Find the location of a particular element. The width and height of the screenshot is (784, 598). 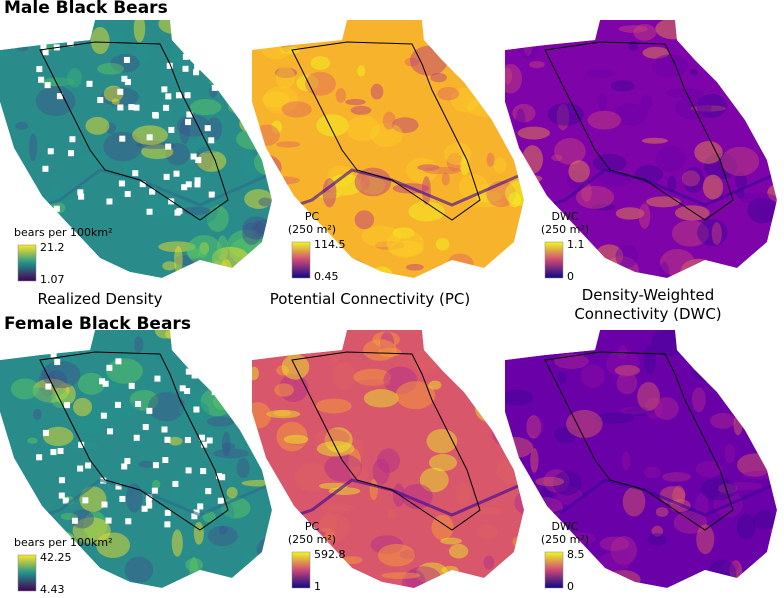

legend-min: 1 is located at coordinates (317, 586).